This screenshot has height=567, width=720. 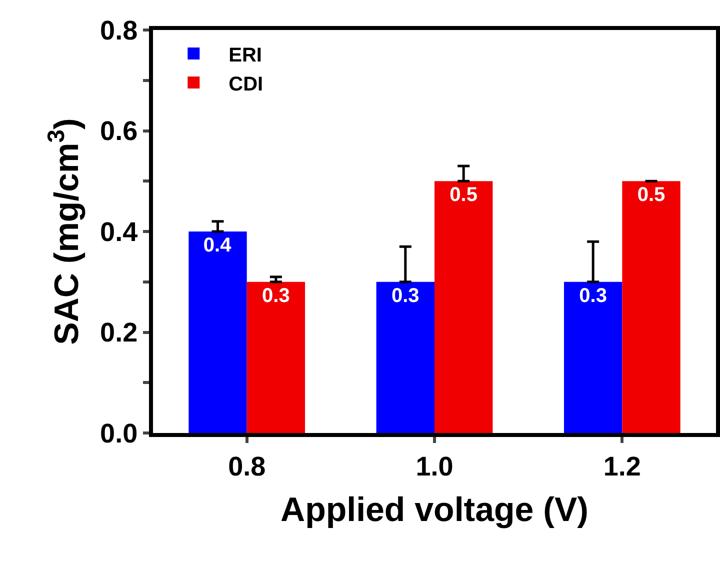 What do you see at coordinates (245, 55) in the screenshot?
I see `legend-label: ERI` at bounding box center [245, 55].